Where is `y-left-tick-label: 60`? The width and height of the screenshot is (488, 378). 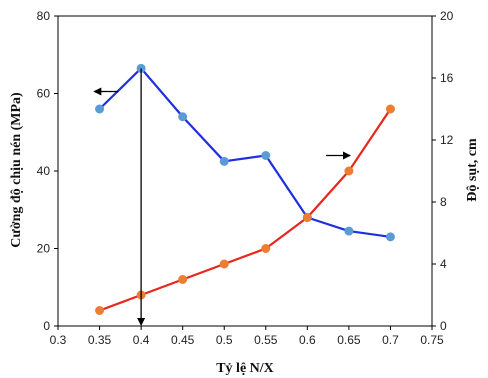 y-left-tick-label: 60 is located at coordinates (44, 94).